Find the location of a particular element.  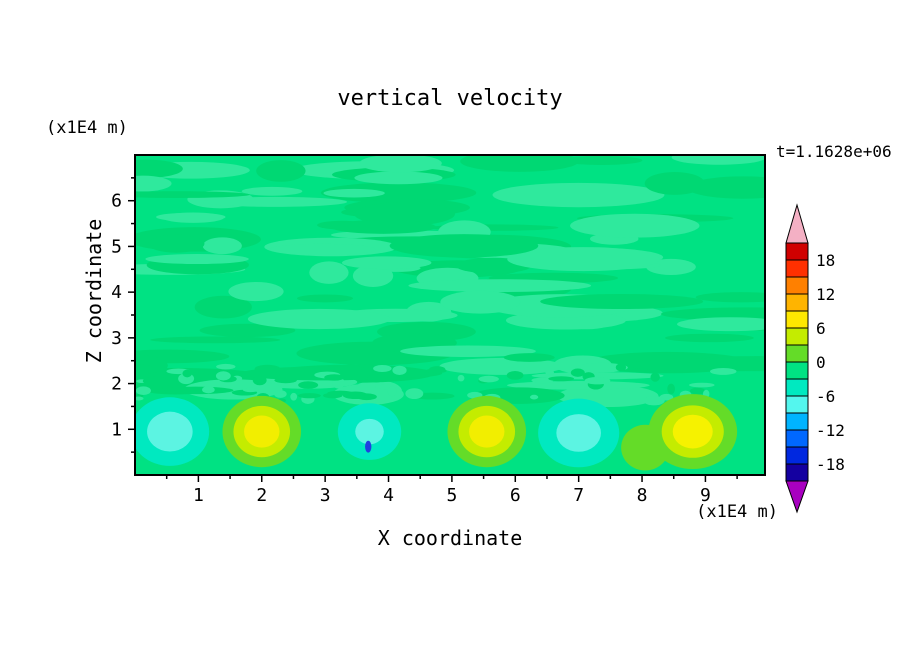

svg-text: 9 is located at coordinates (705, 495).